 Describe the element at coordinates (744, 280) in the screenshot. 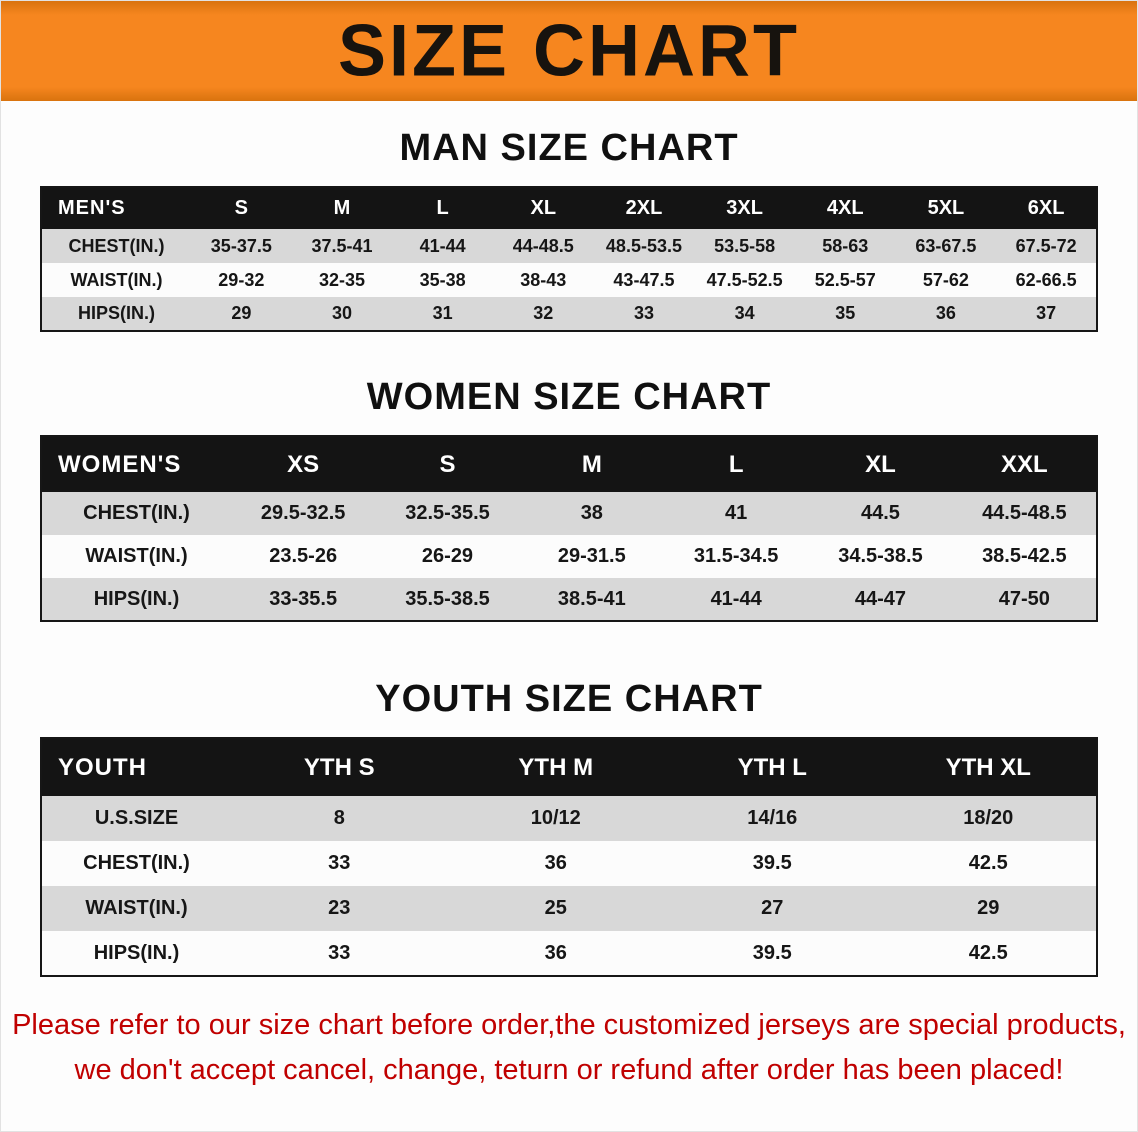

I see `size-value-cell: 47.5-52.5` at that location.